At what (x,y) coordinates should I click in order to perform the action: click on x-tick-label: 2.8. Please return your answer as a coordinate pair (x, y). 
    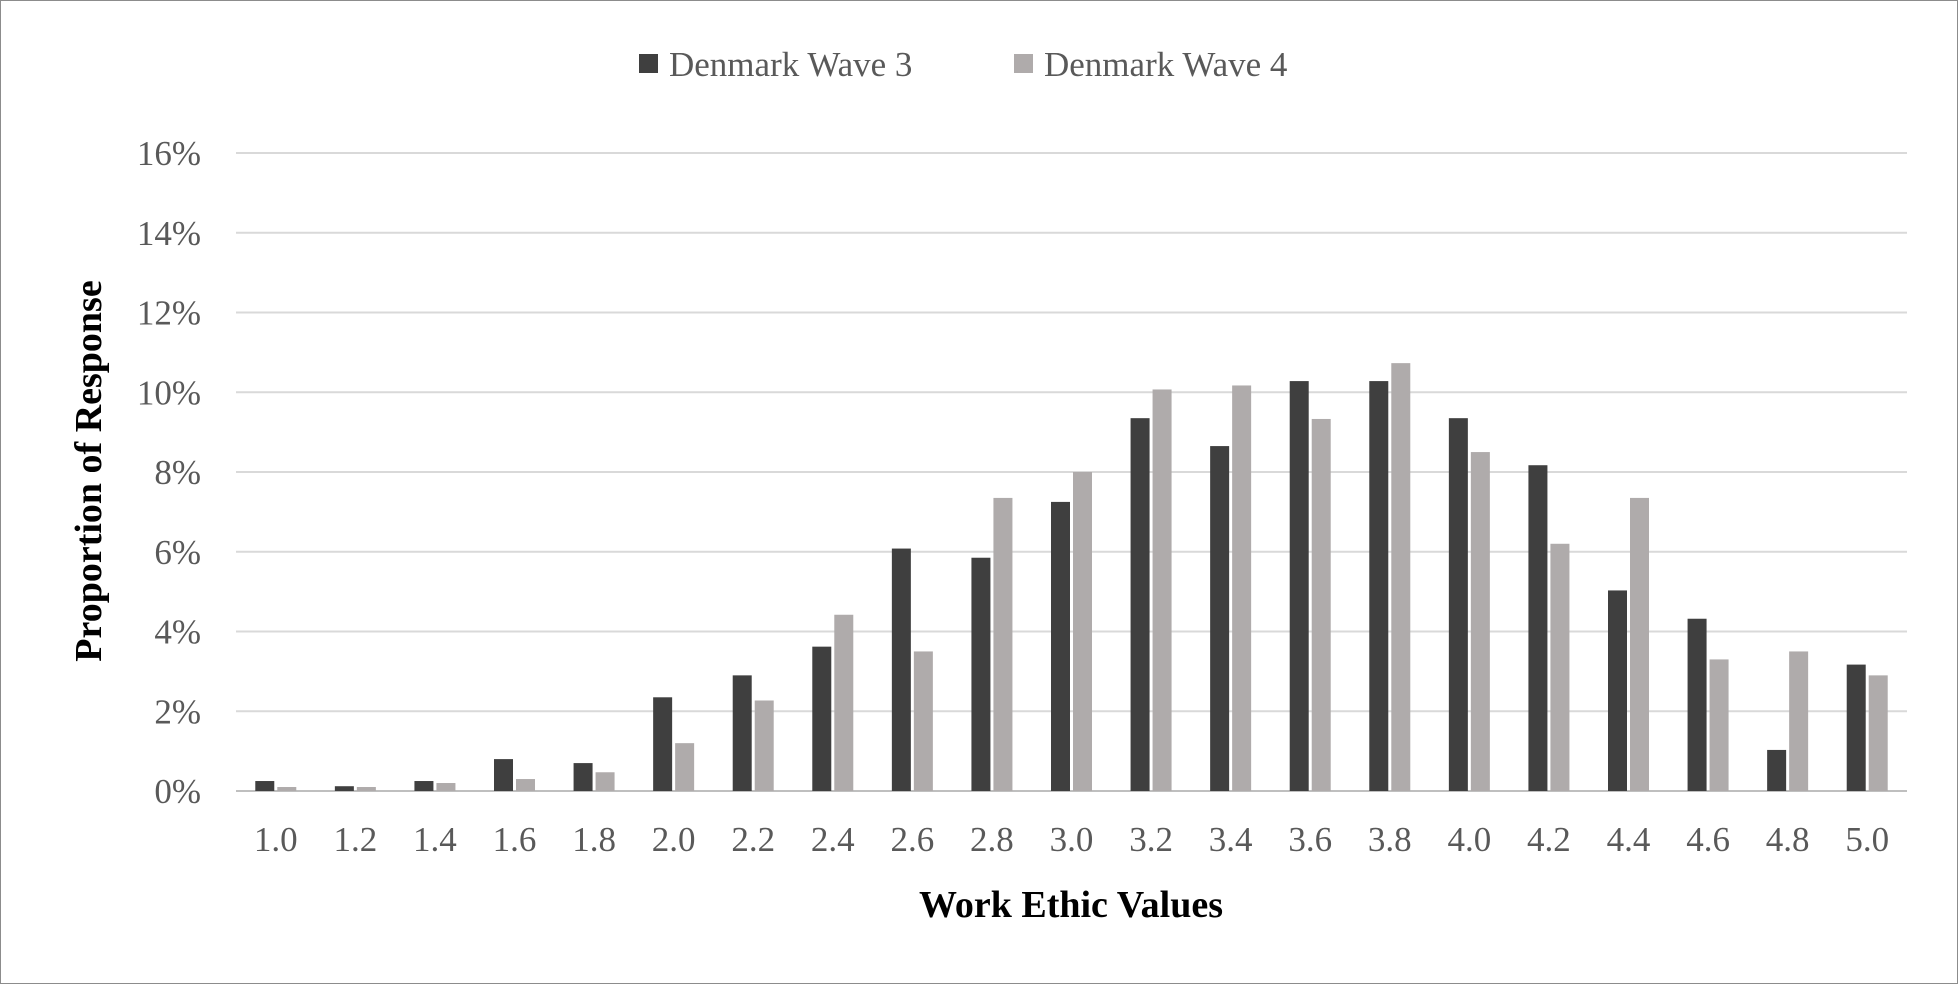
    Looking at the image, I should click on (992, 839).